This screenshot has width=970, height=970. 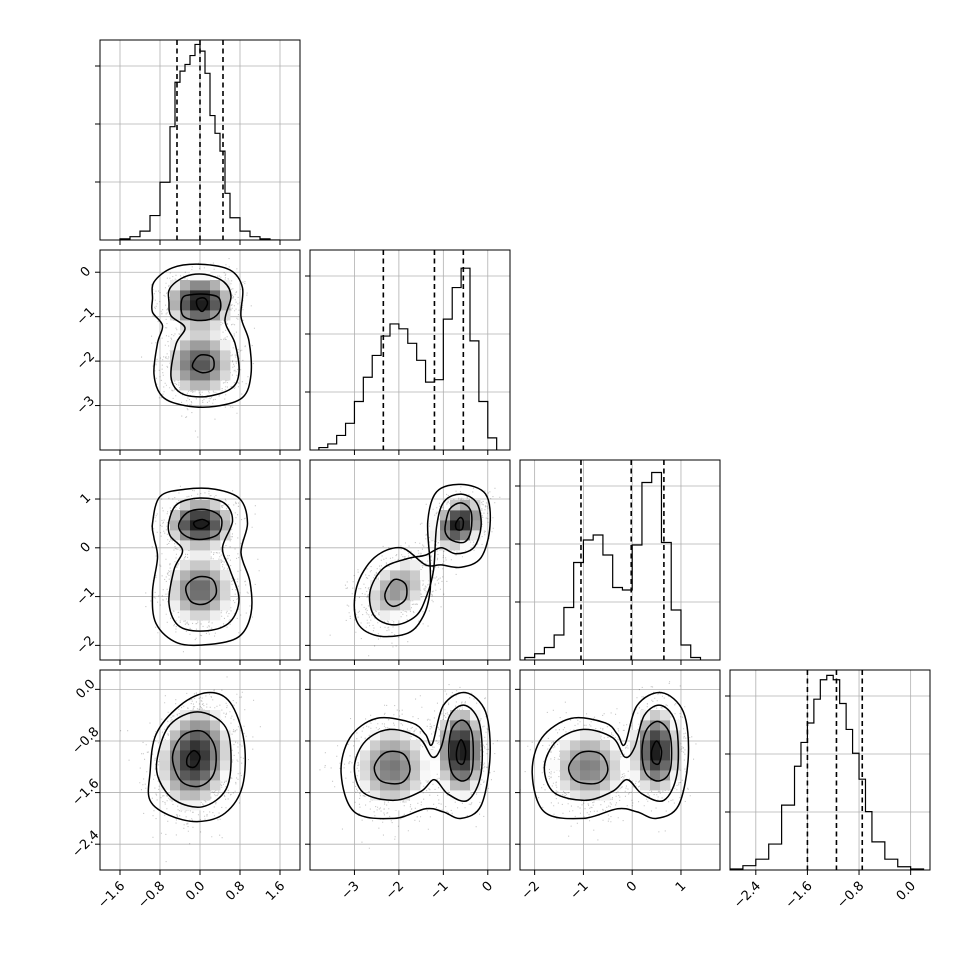 I want to click on y-tick-label: −1, so click(x=86, y=317).